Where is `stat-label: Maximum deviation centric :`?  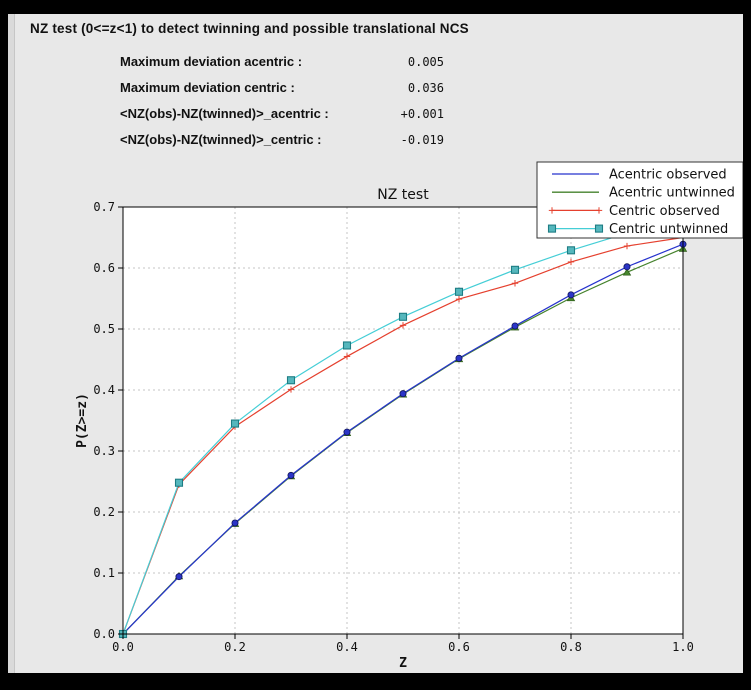 stat-label: Maximum deviation centric : is located at coordinates (207, 87).